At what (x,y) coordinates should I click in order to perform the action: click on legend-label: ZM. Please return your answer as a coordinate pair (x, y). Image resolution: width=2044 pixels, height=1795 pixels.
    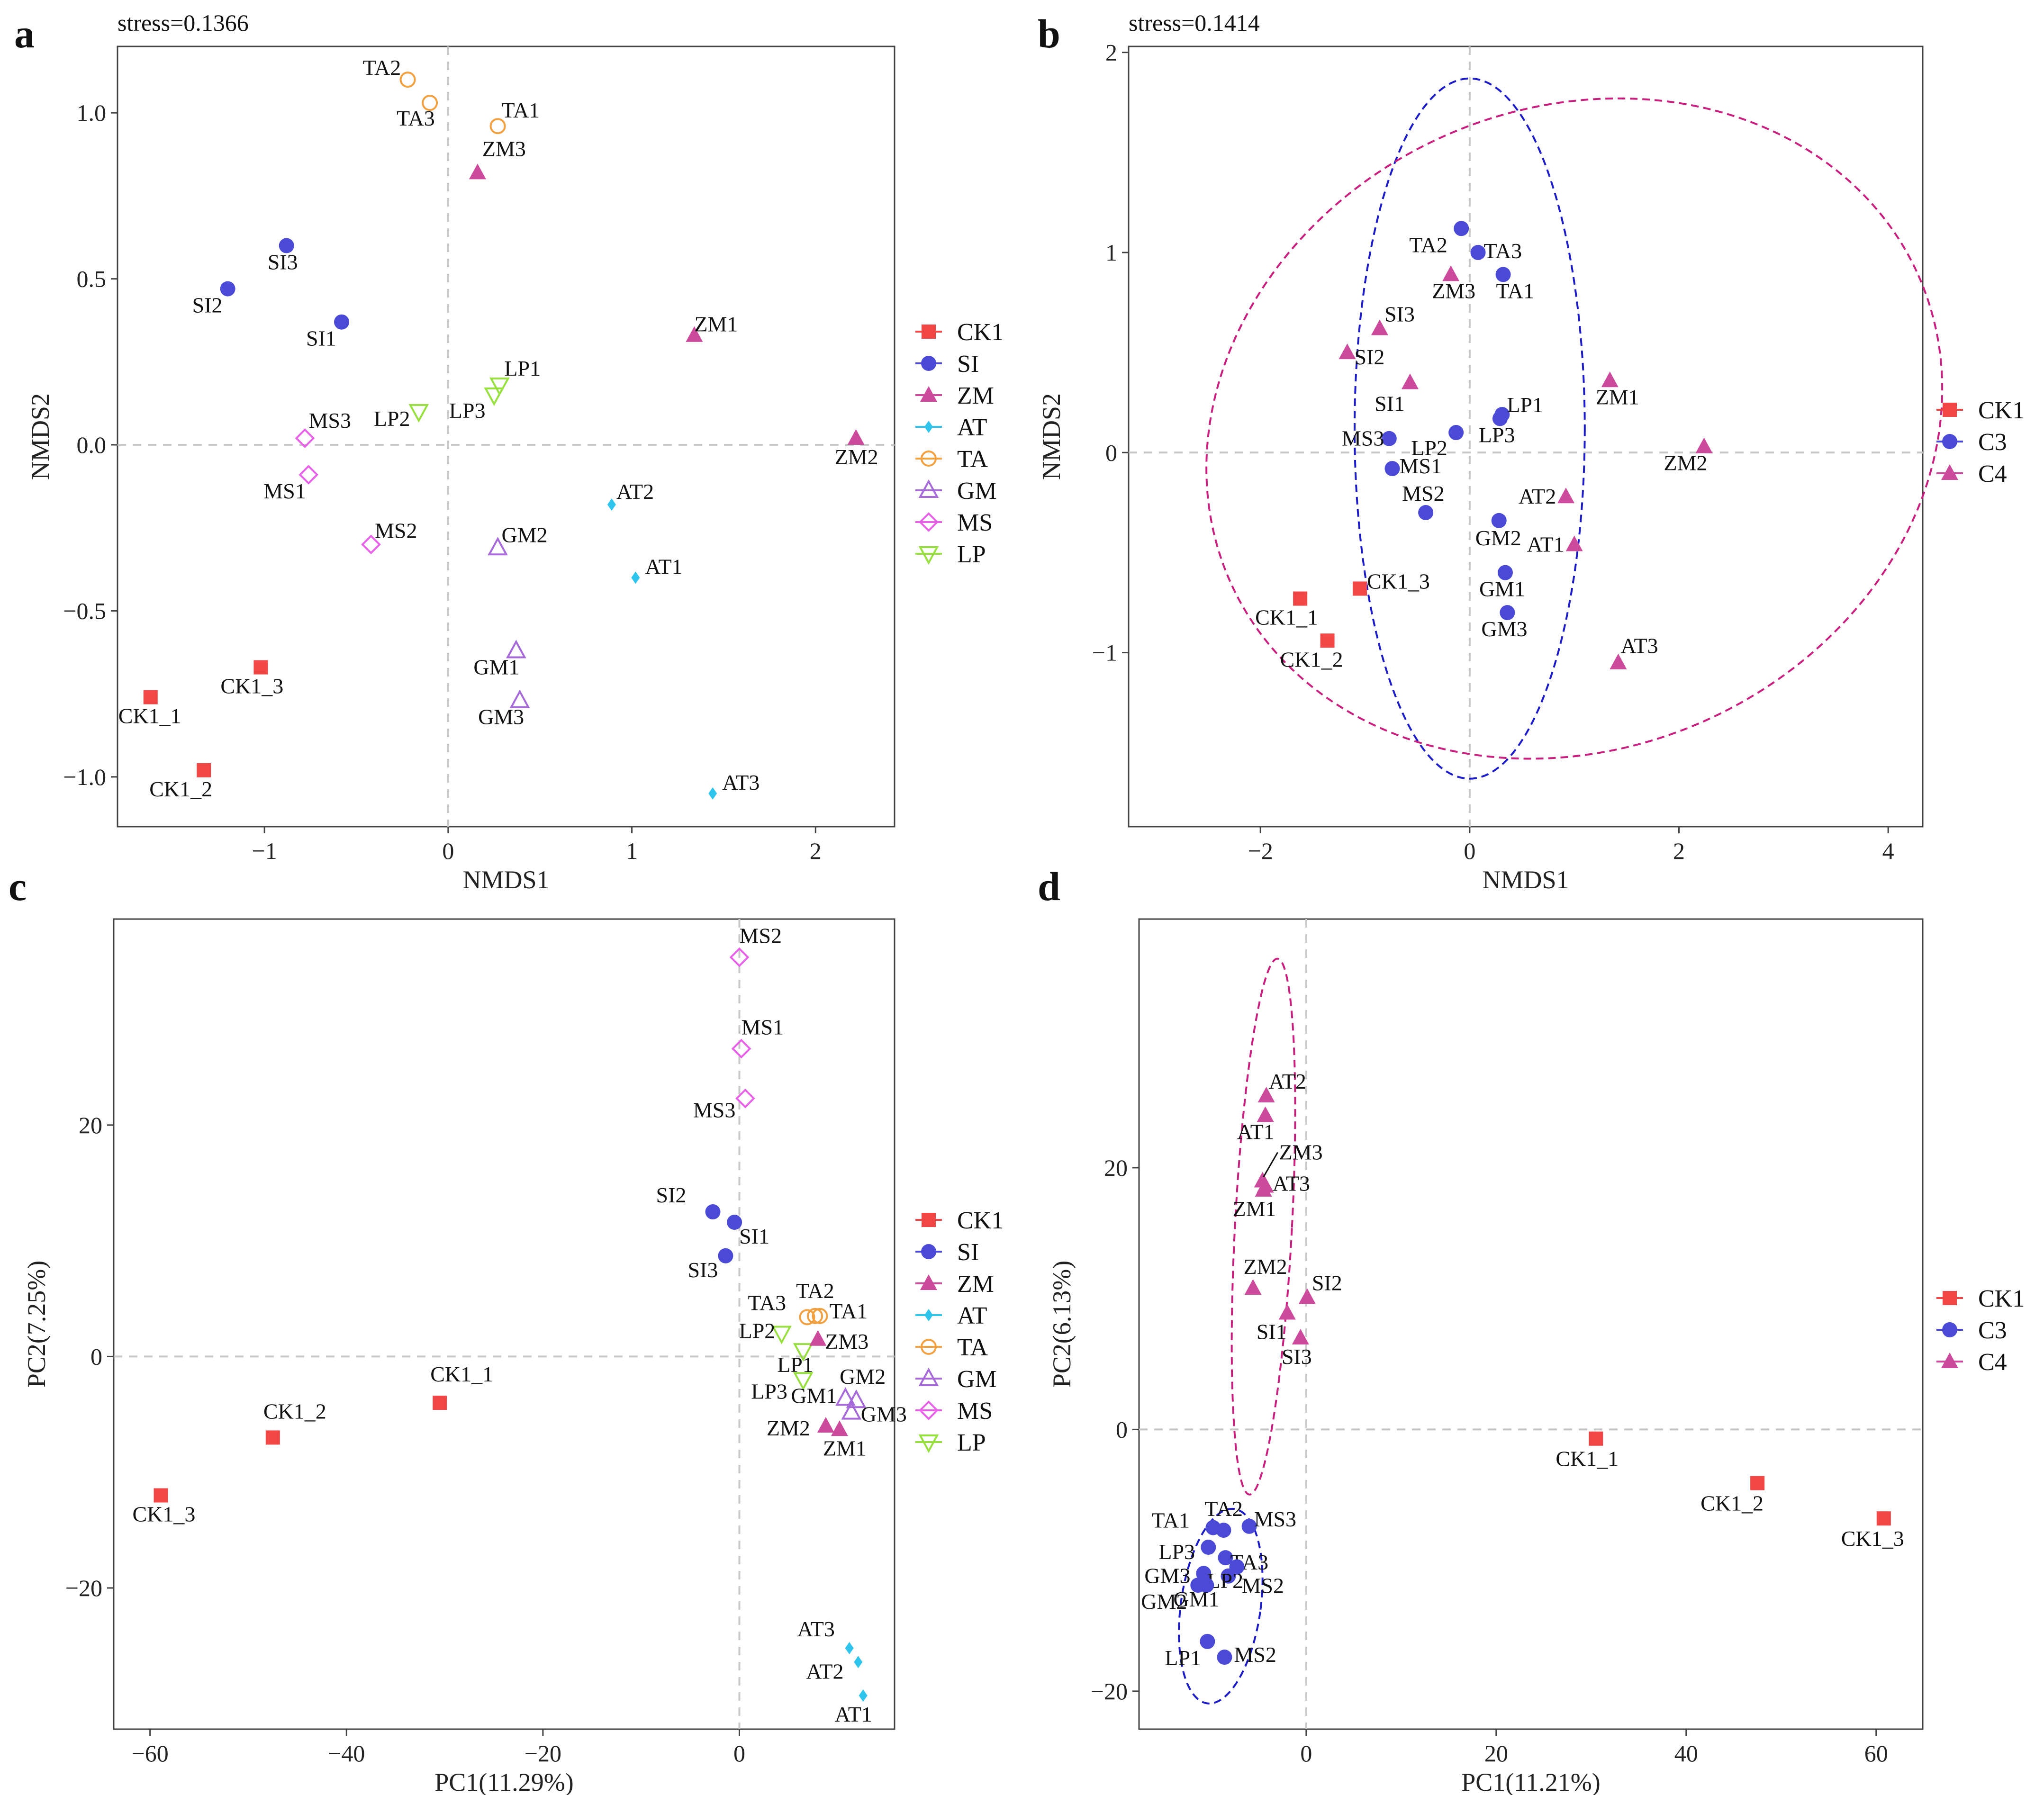
    Looking at the image, I should click on (975, 1285).